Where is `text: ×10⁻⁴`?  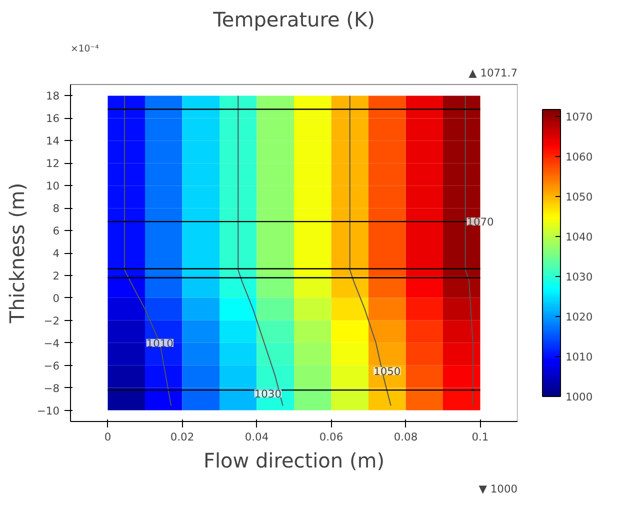 text: ×10⁻⁴ is located at coordinates (85, 49).